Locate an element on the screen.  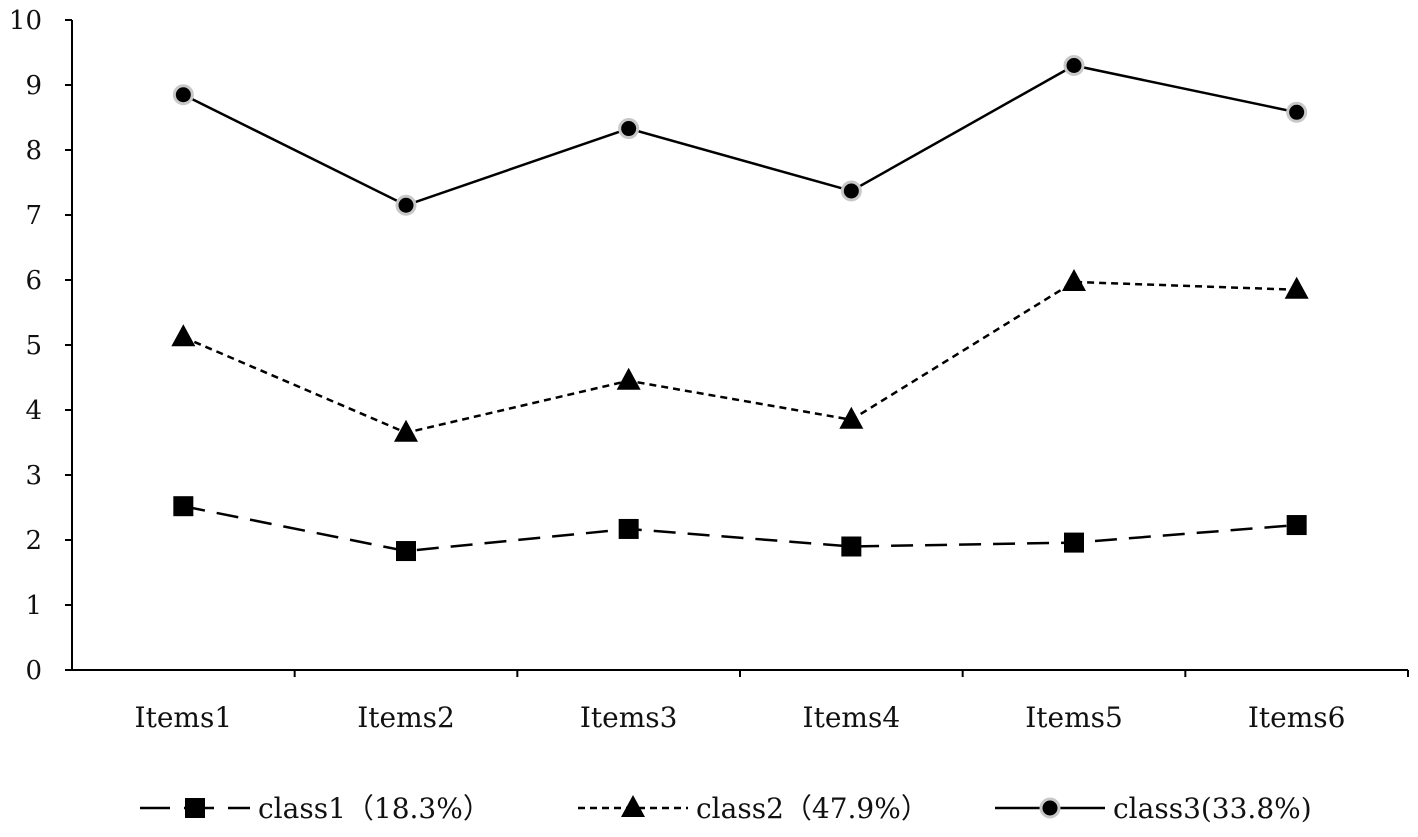
y-axis: 0 1 2 3 4 5 6 7 8 9 10 is located at coordinates (41, 346).